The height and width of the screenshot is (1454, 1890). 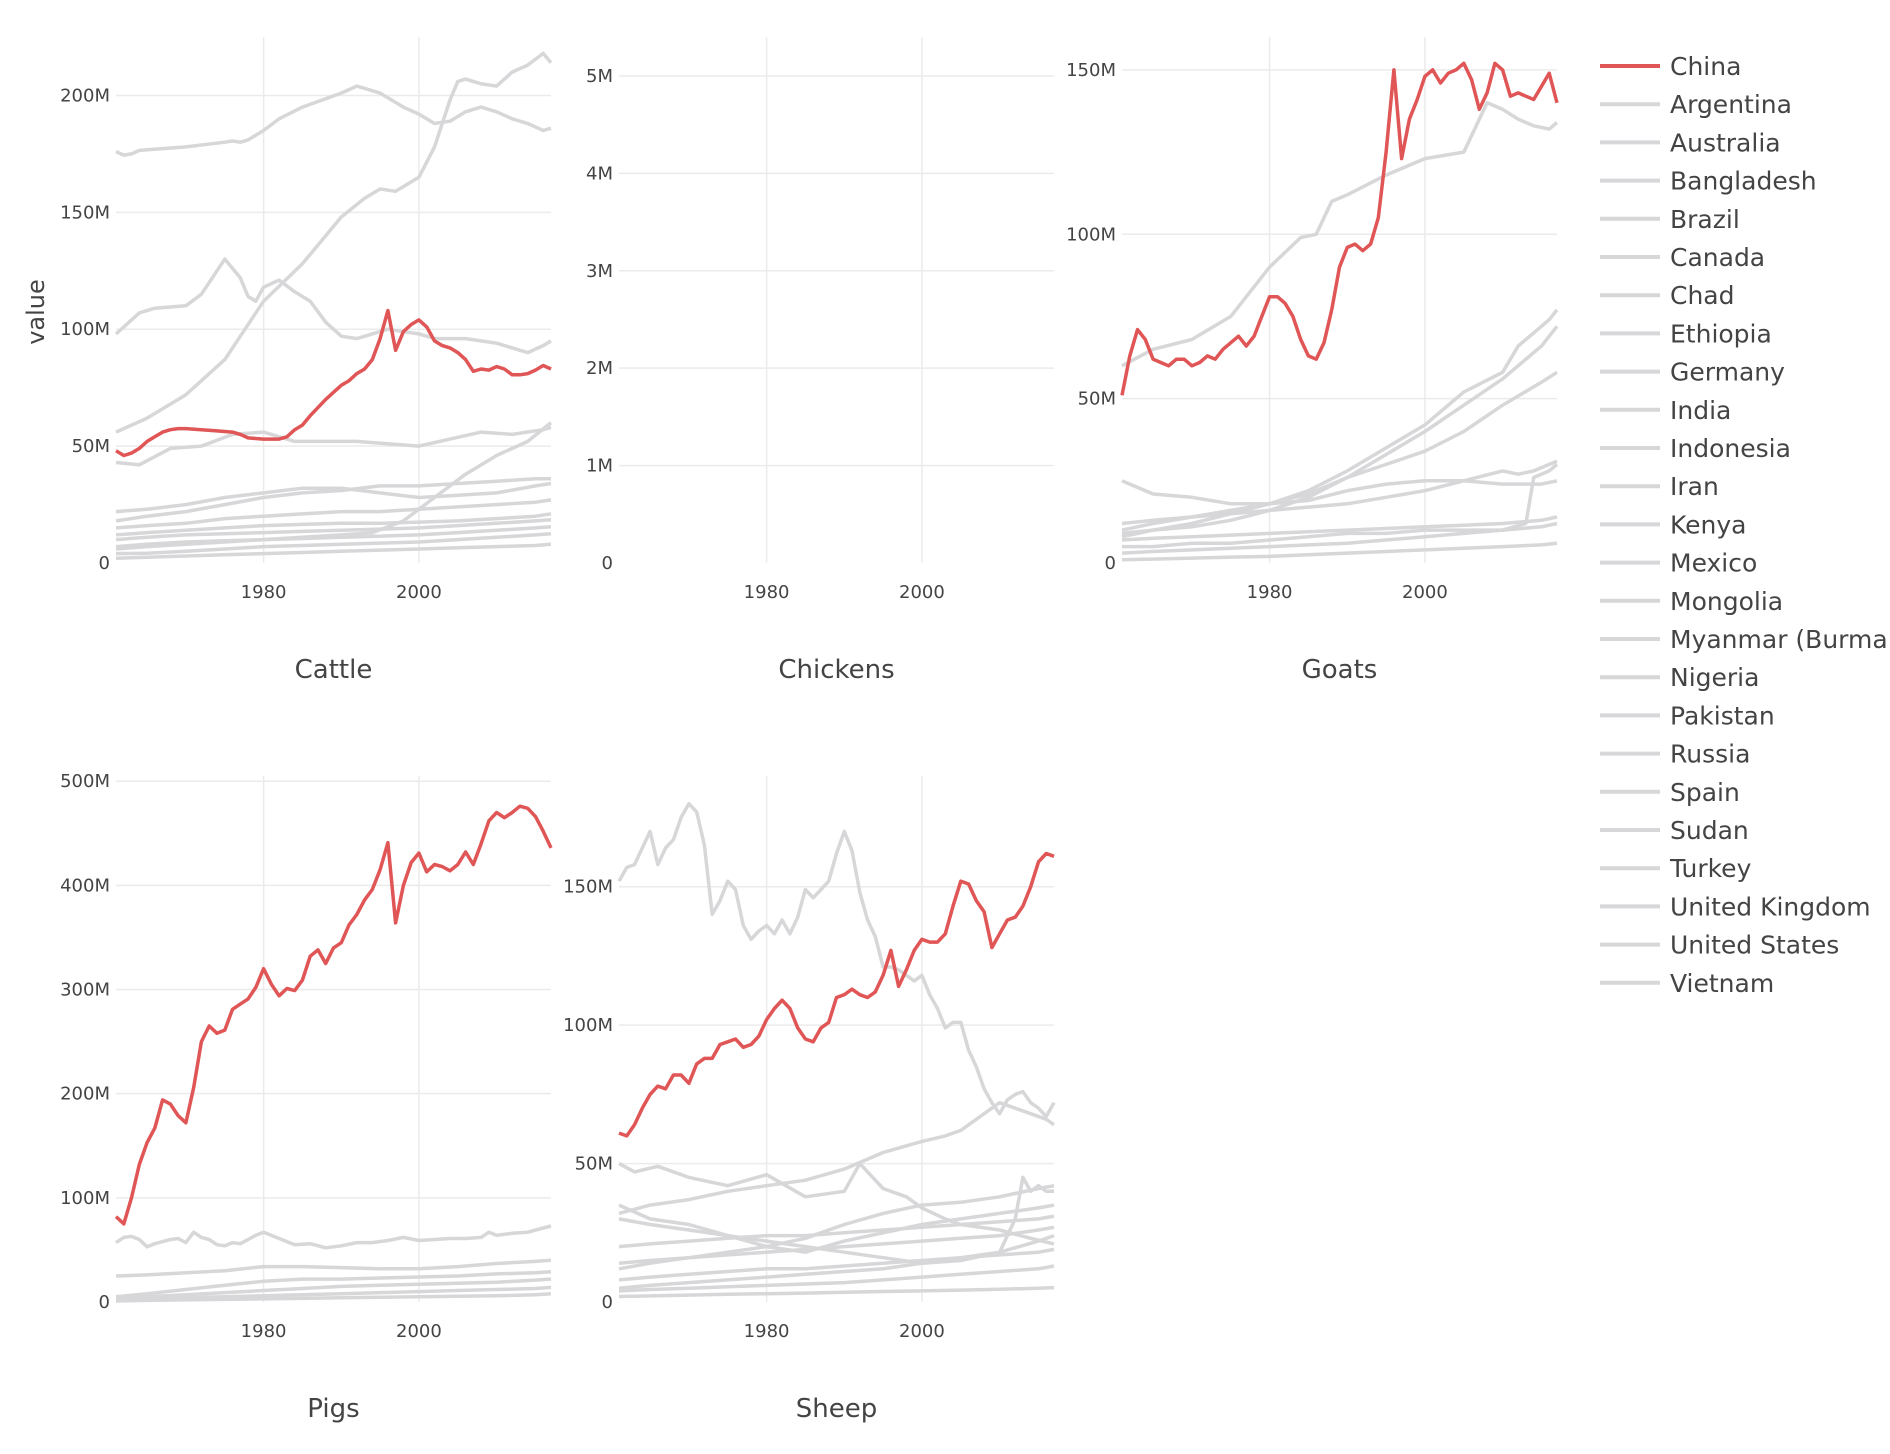 I want to click on legend-item: Mongolia, so click(x=1691, y=601).